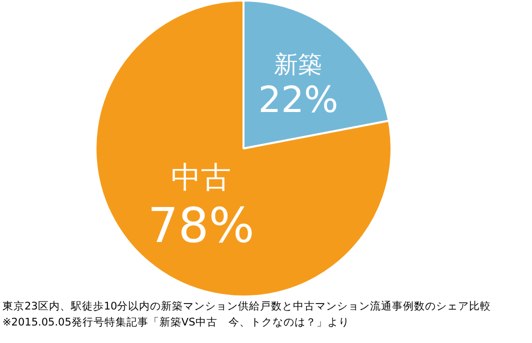 The height and width of the screenshot is (343, 532). Describe the element at coordinates (298, 64) in the screenshot. I see `slice-label: 新築` at that location.